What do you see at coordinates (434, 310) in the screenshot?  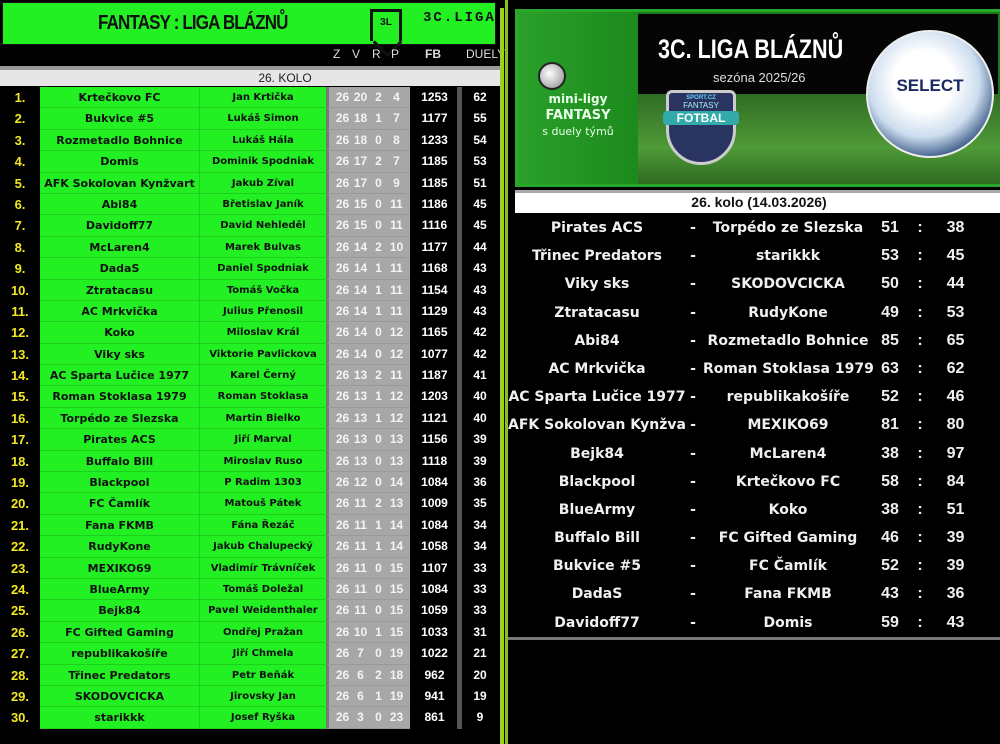 I see `fb-points: 1129` at bounding box center [434, 310].